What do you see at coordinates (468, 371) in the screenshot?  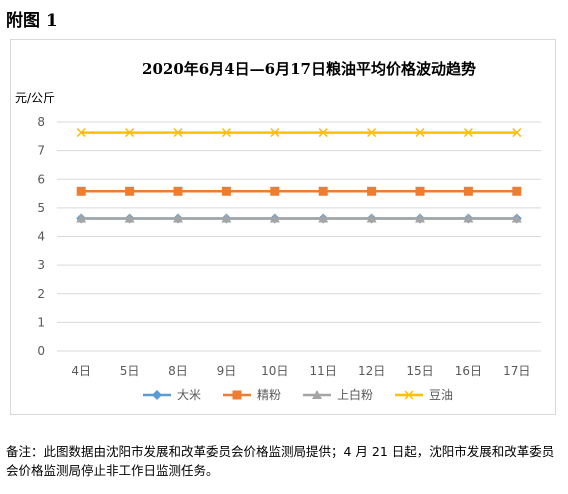 I see `x-tick-label: 16日` at bounding box center [468, 371].